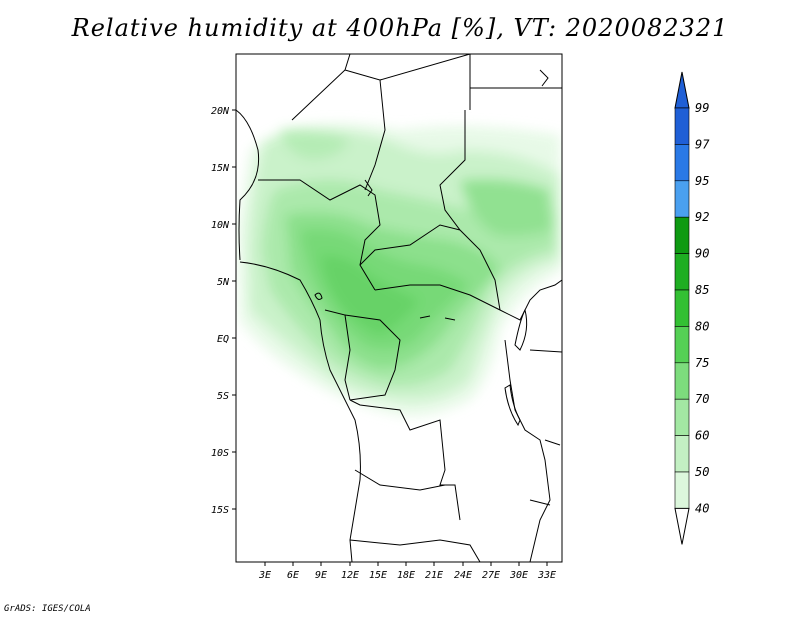 Image resolution: width=800 pixels, height=618 pixels. What do you see at coordinates (350, 575) in the screenshot?
I see `lon-label: 12E` at bounding box center [350, 575].